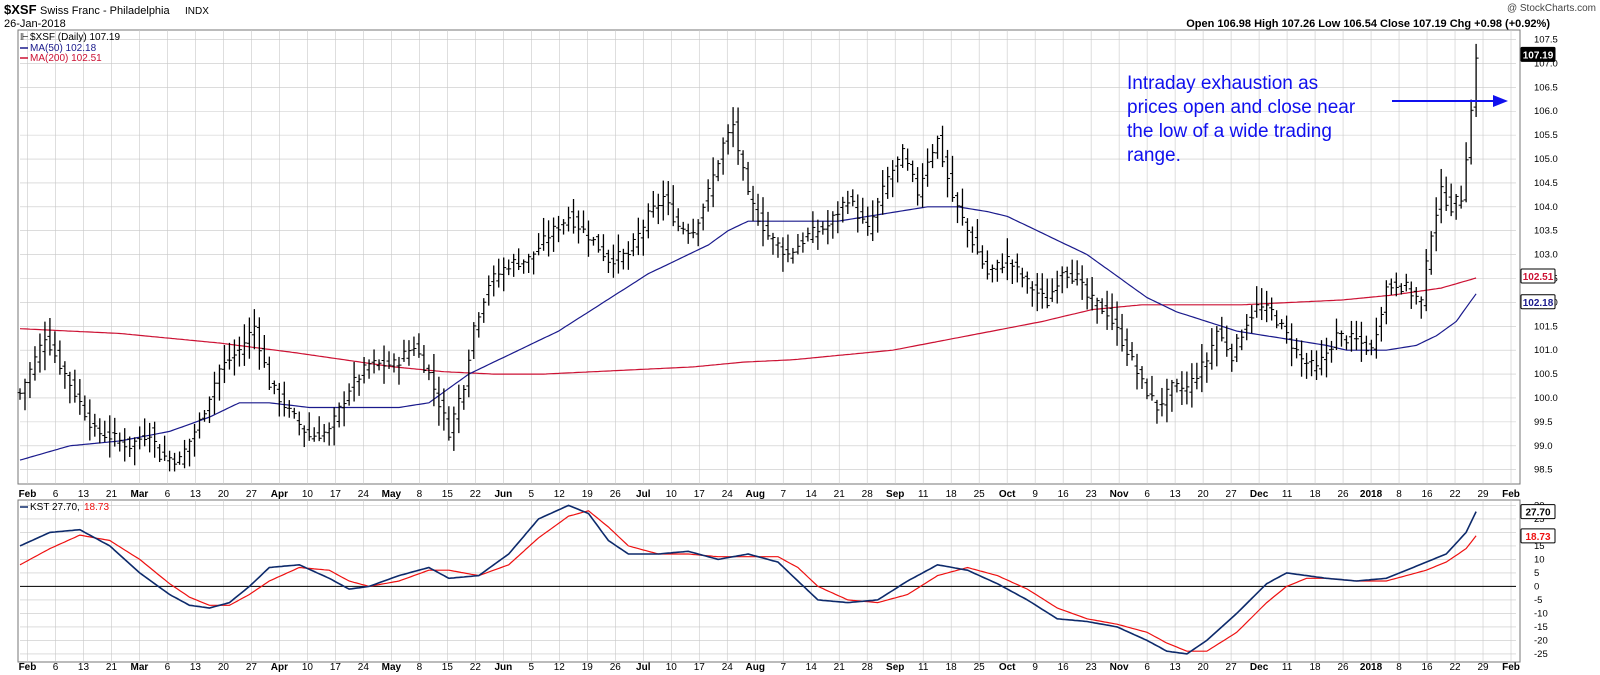  Describe the element at coordinates (923, 494) in the screenshot. I see `price-x-tick-label: 11` at that location.